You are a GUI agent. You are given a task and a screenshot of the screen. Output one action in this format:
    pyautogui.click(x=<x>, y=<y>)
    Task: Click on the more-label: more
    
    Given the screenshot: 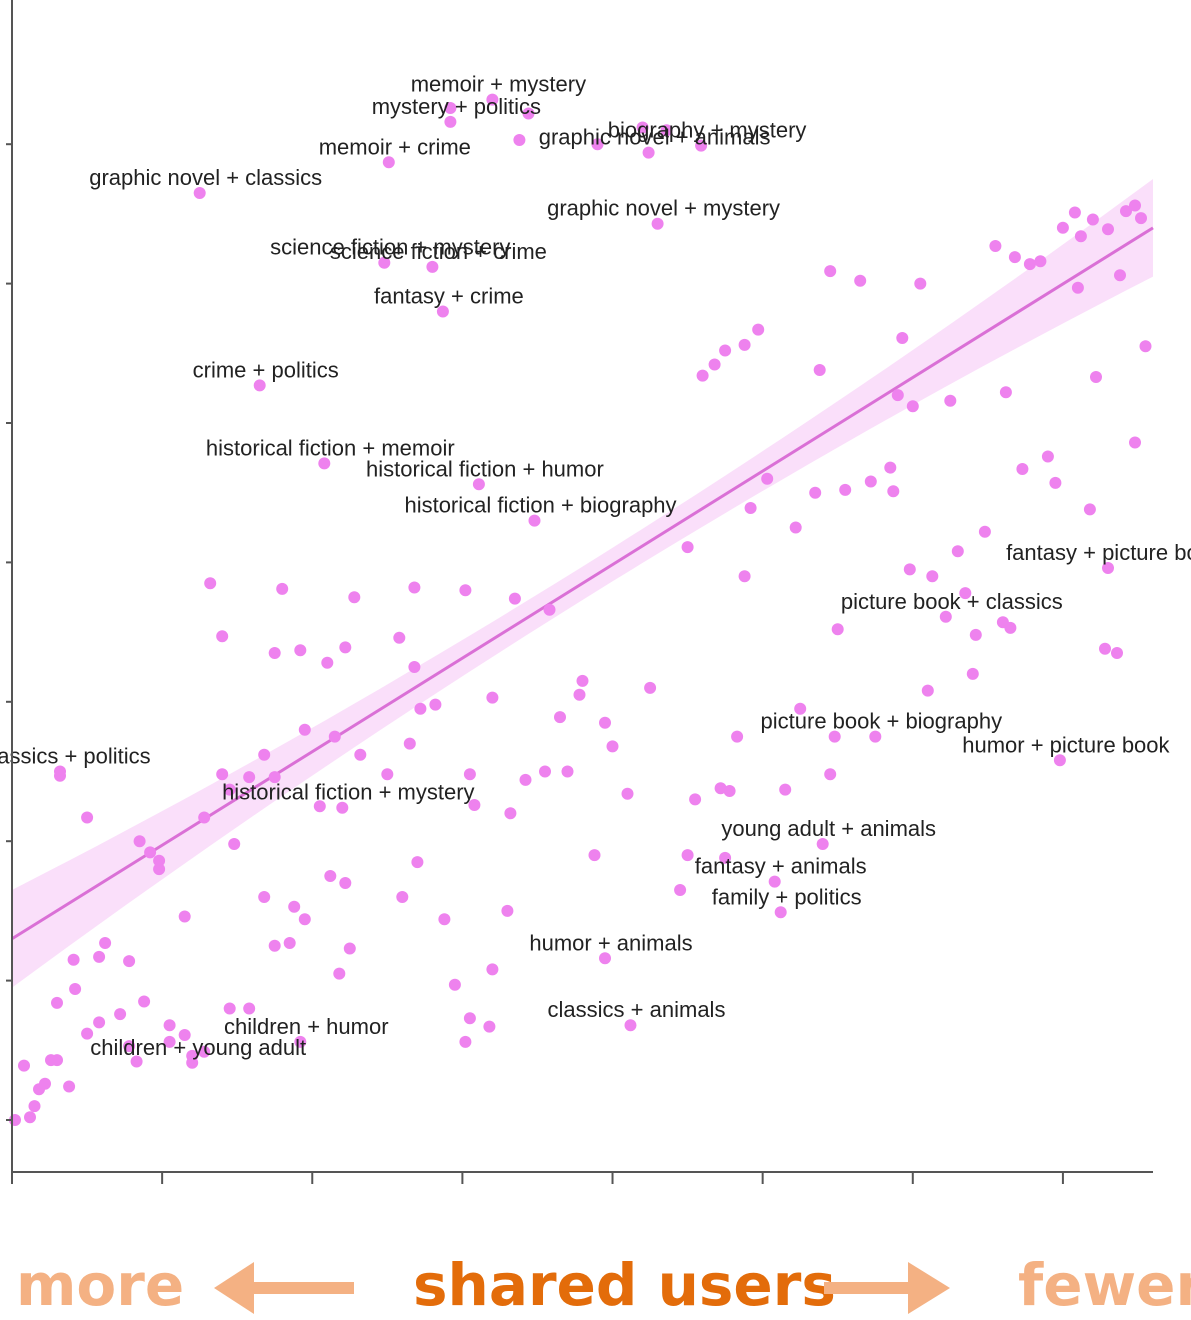 What is the action you would take?
    pyautogui.click(x=100, y=1285)
    